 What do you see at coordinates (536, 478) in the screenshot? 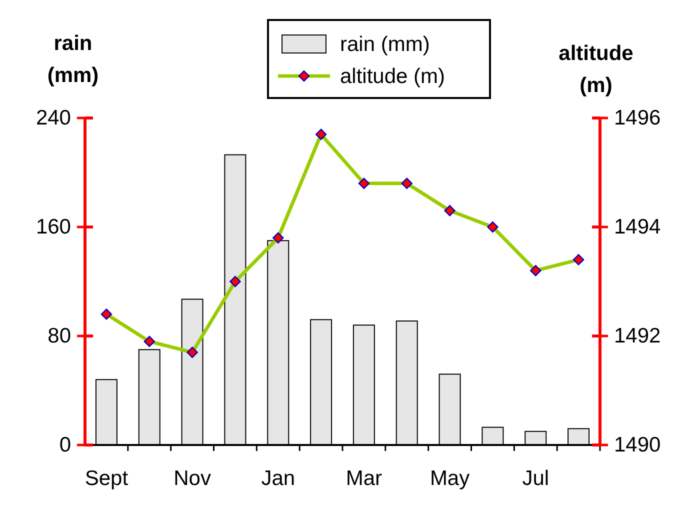
I see `x-tick-label: Jul` at bounding box center [536, 478].